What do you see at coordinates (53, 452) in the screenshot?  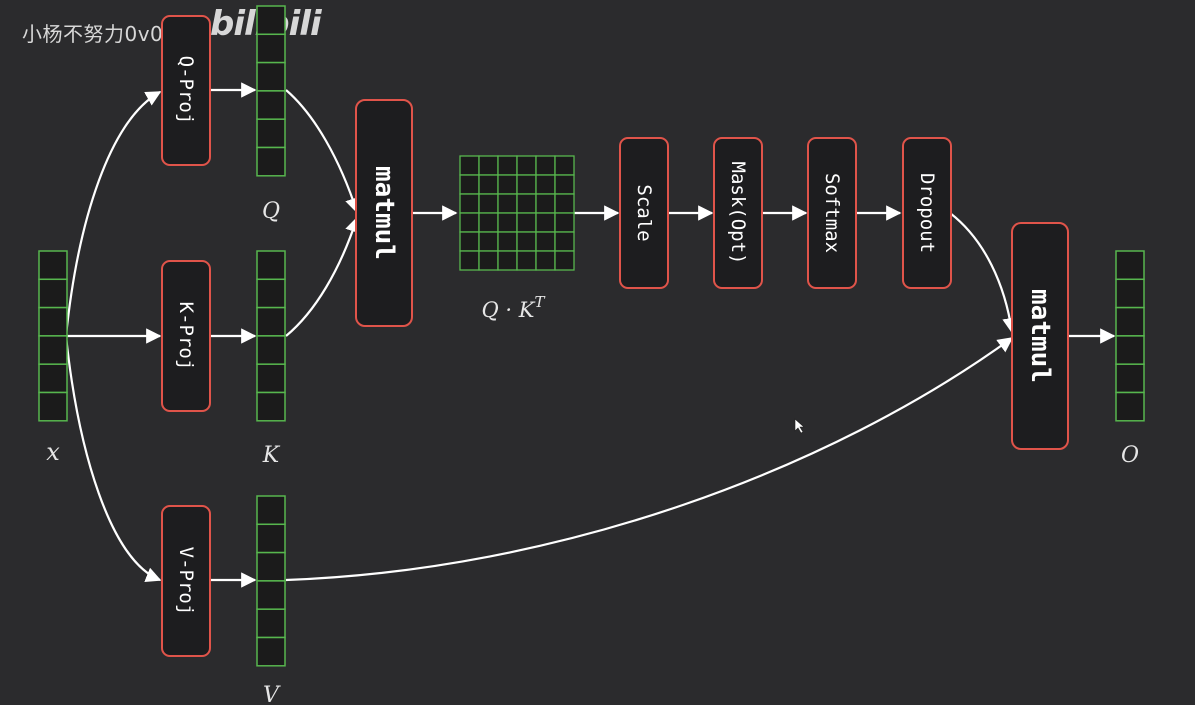 I see `label-x: x` at bounding box center [53, 452].